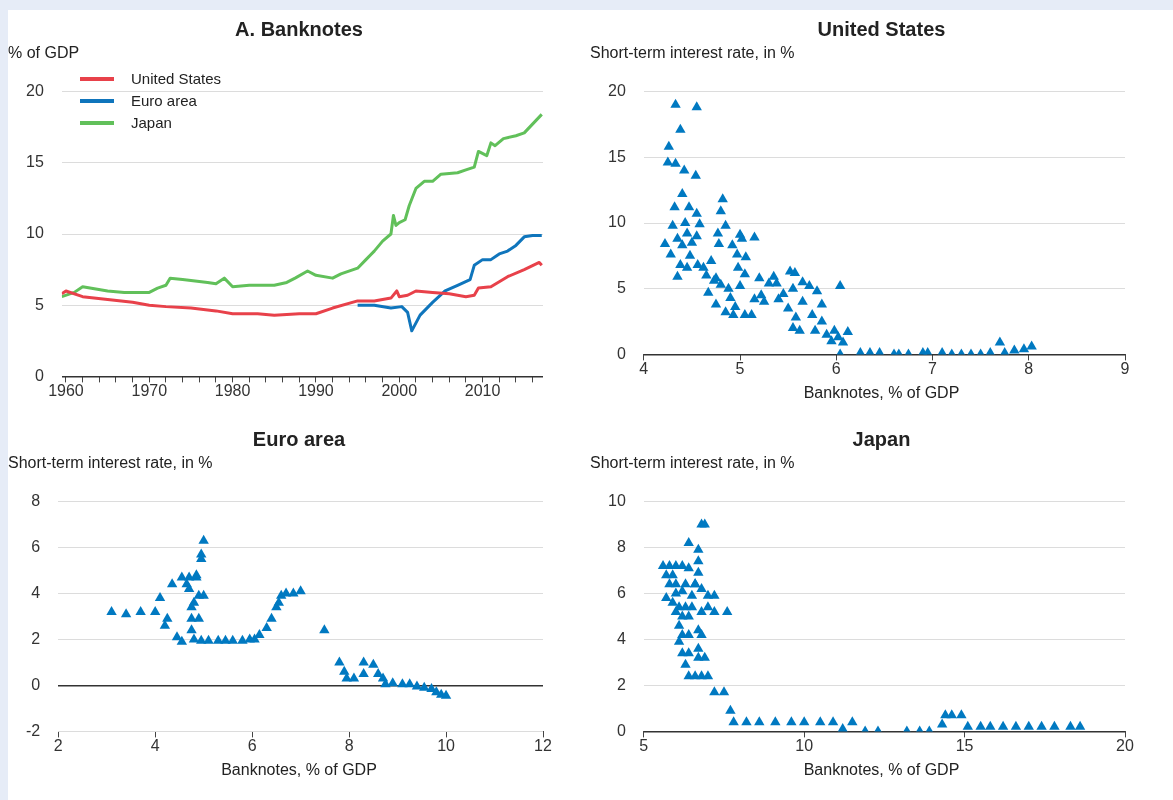 The width and height of the screenshot is (1173, 800). I want to click on x-tick-label: 9, so click(1125, 369).